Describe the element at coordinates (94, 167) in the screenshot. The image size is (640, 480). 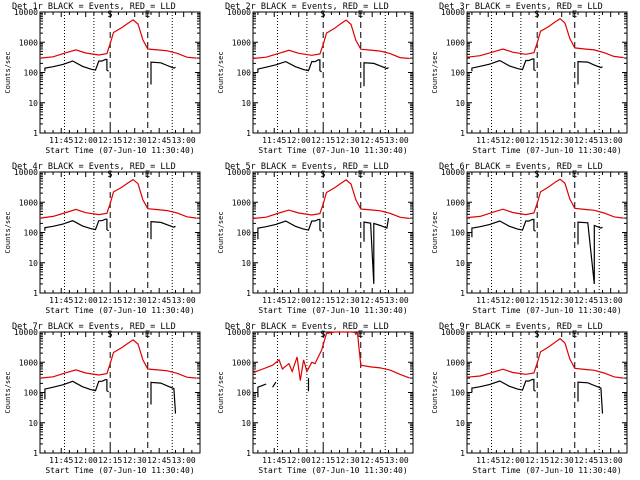
I see `panel-title: Det 4r BLACK = Events, RED = LLD` at that location.